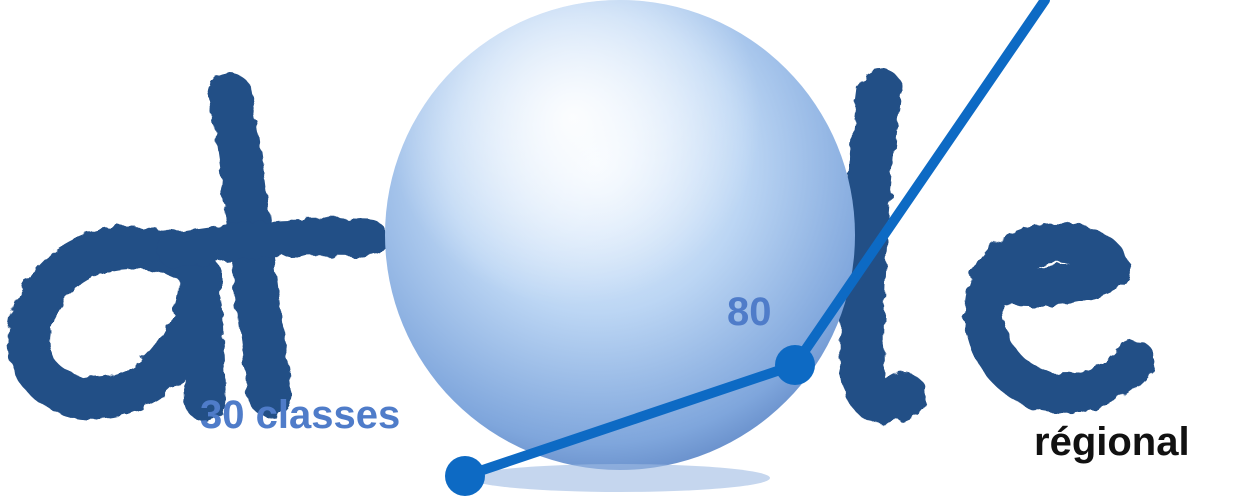 This screenshot has width=1258, height=499. I want to click on letter-t-bar, so click(272, 243).